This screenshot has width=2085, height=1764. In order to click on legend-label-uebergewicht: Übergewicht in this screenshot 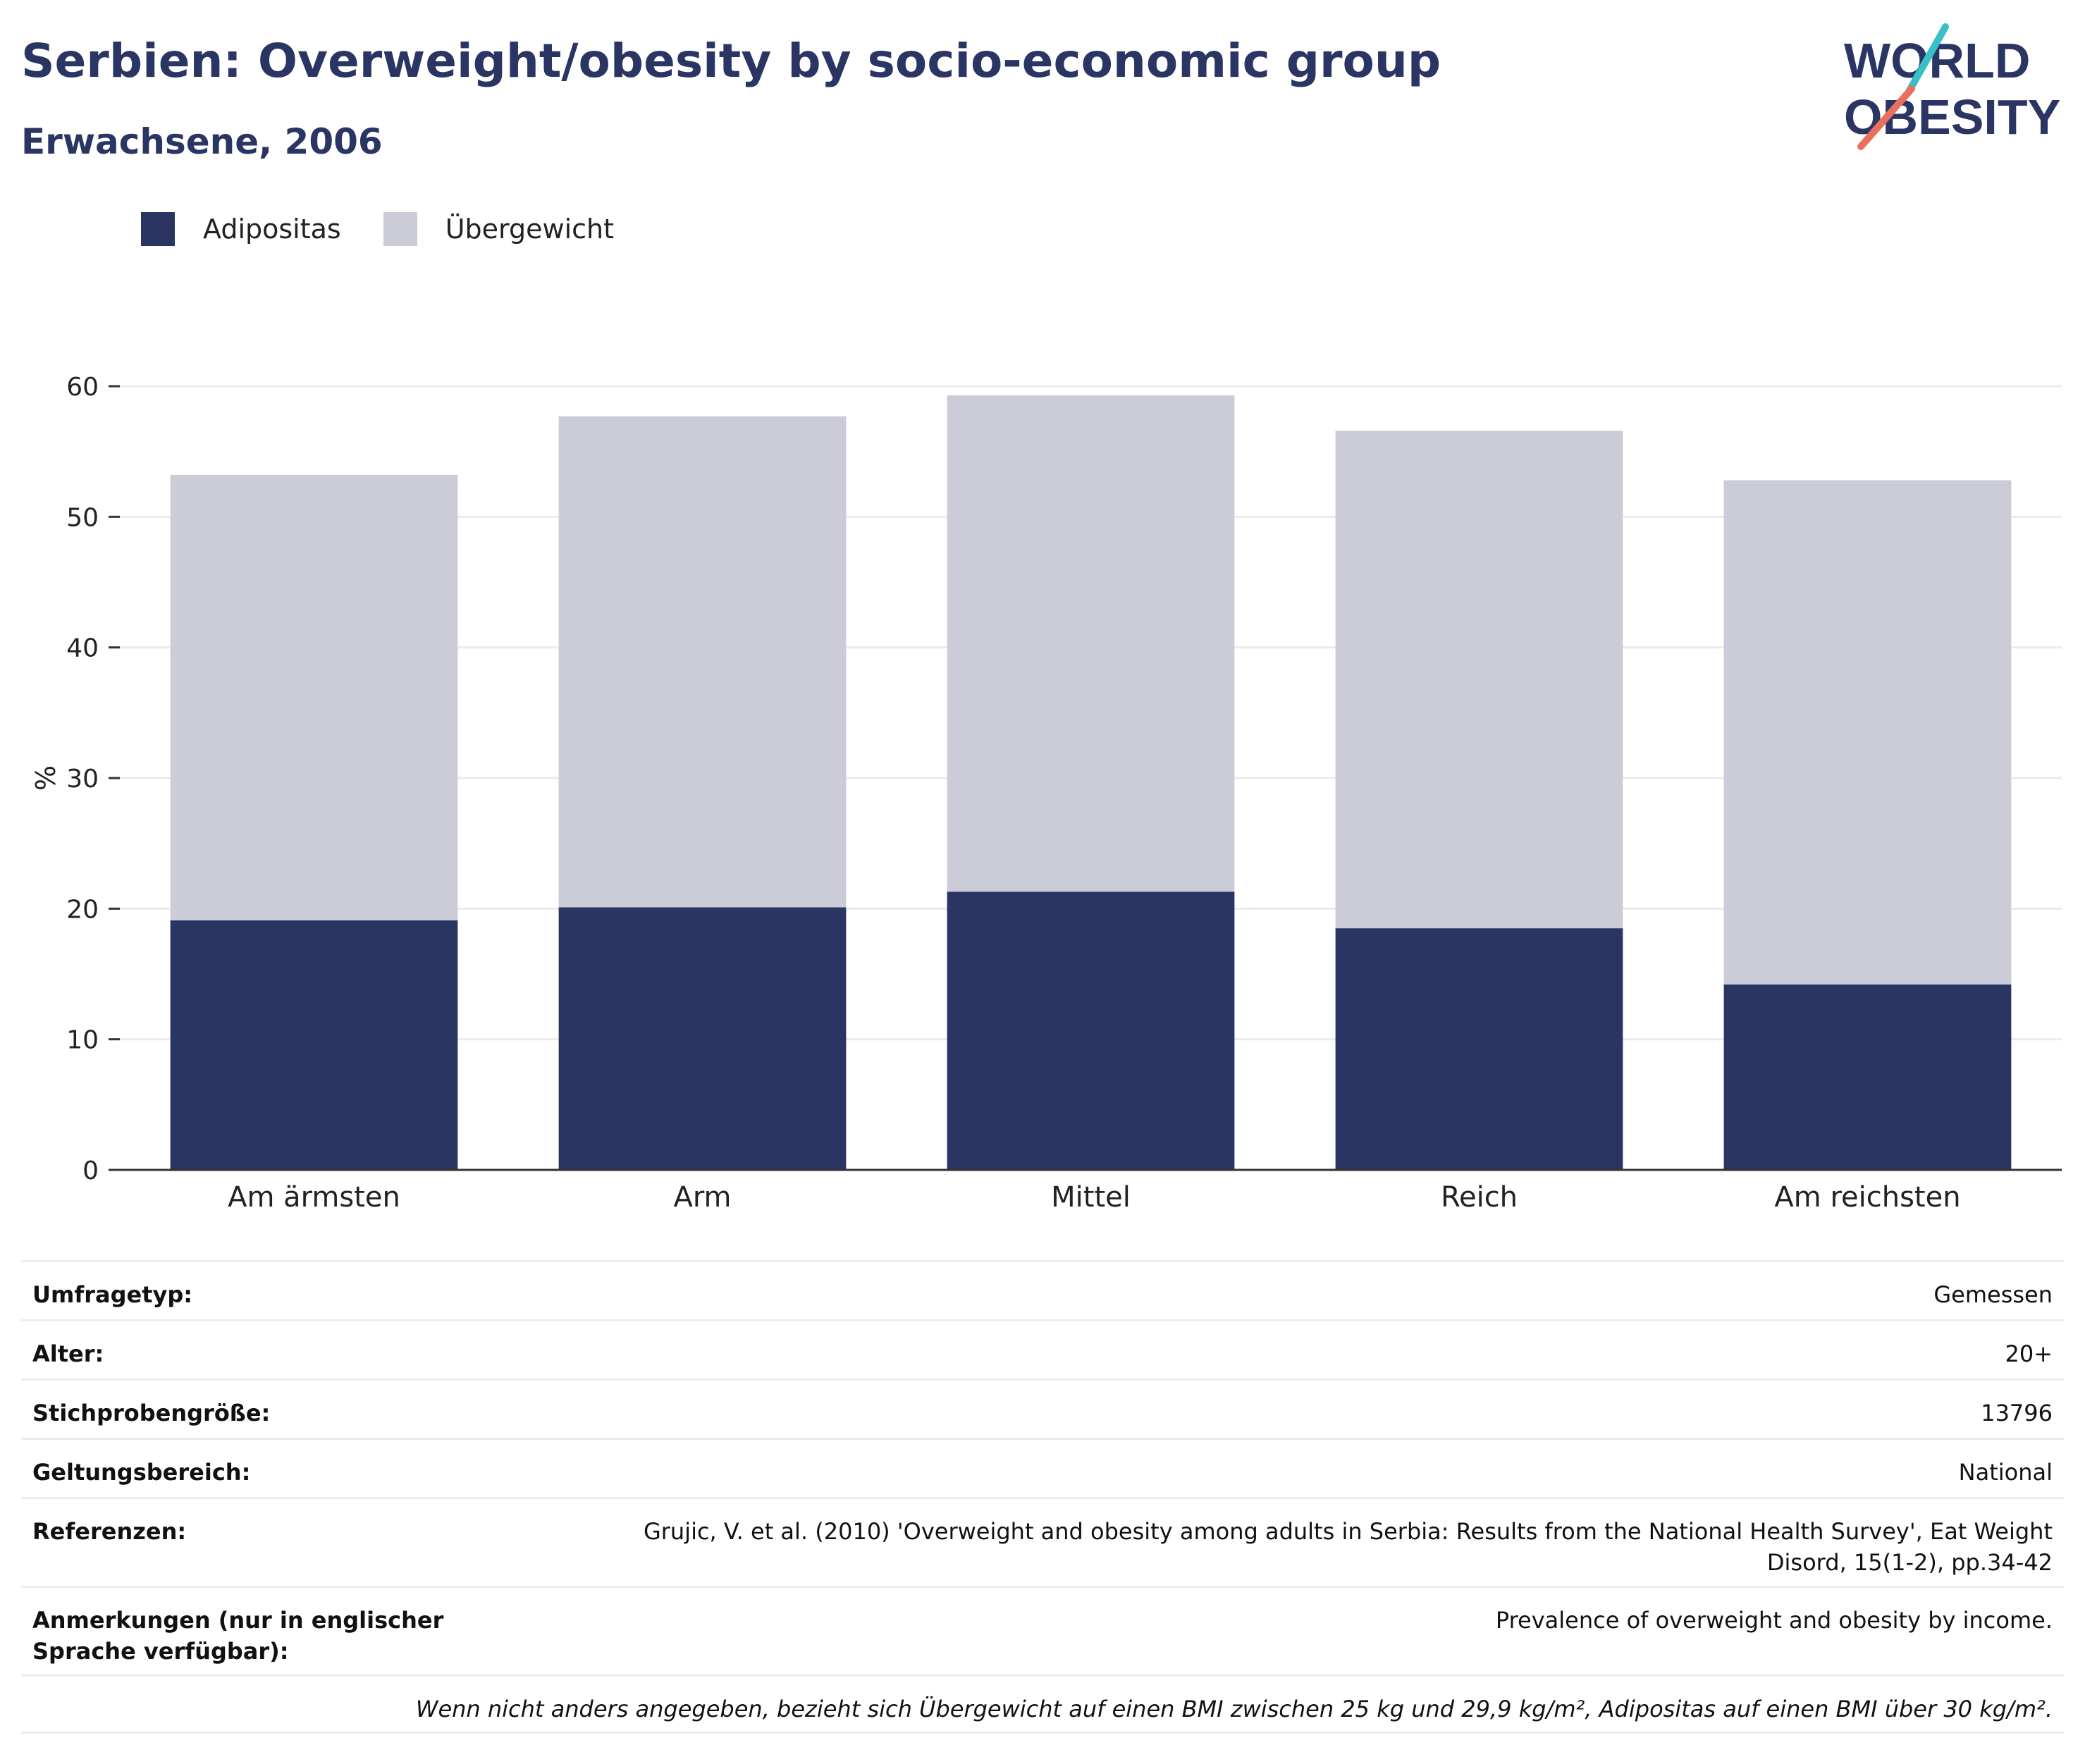, I will do `click(529, 229)`.